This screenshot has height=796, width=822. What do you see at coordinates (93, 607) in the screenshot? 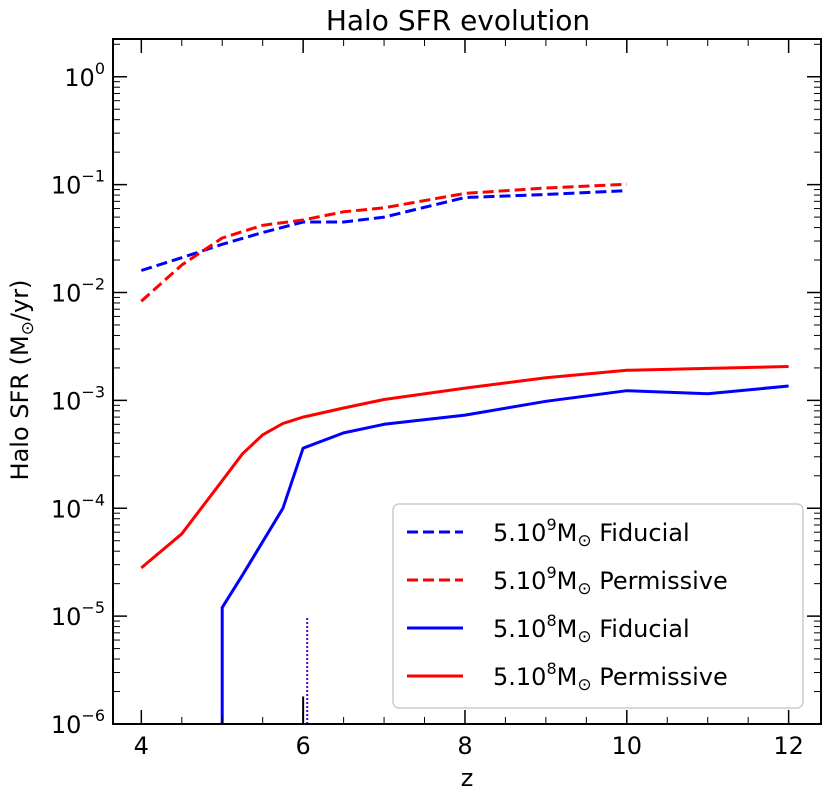
I see `y-tick-exponent: −5` at bounding box center [93, 607].